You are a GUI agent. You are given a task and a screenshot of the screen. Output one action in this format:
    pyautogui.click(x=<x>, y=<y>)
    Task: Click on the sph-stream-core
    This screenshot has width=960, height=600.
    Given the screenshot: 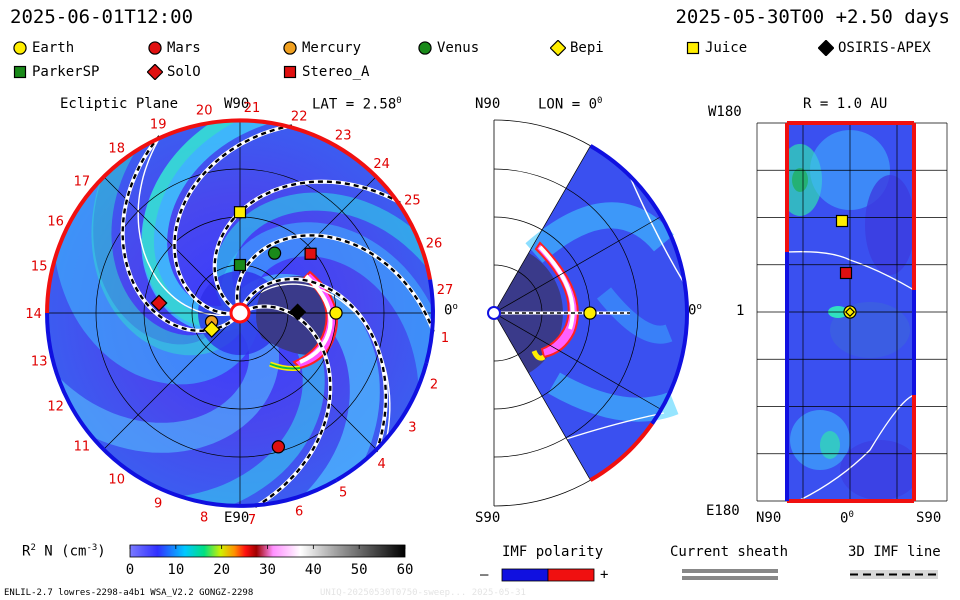 What is the action you would take?
    pyautogui.click(x=800, y=180)
    